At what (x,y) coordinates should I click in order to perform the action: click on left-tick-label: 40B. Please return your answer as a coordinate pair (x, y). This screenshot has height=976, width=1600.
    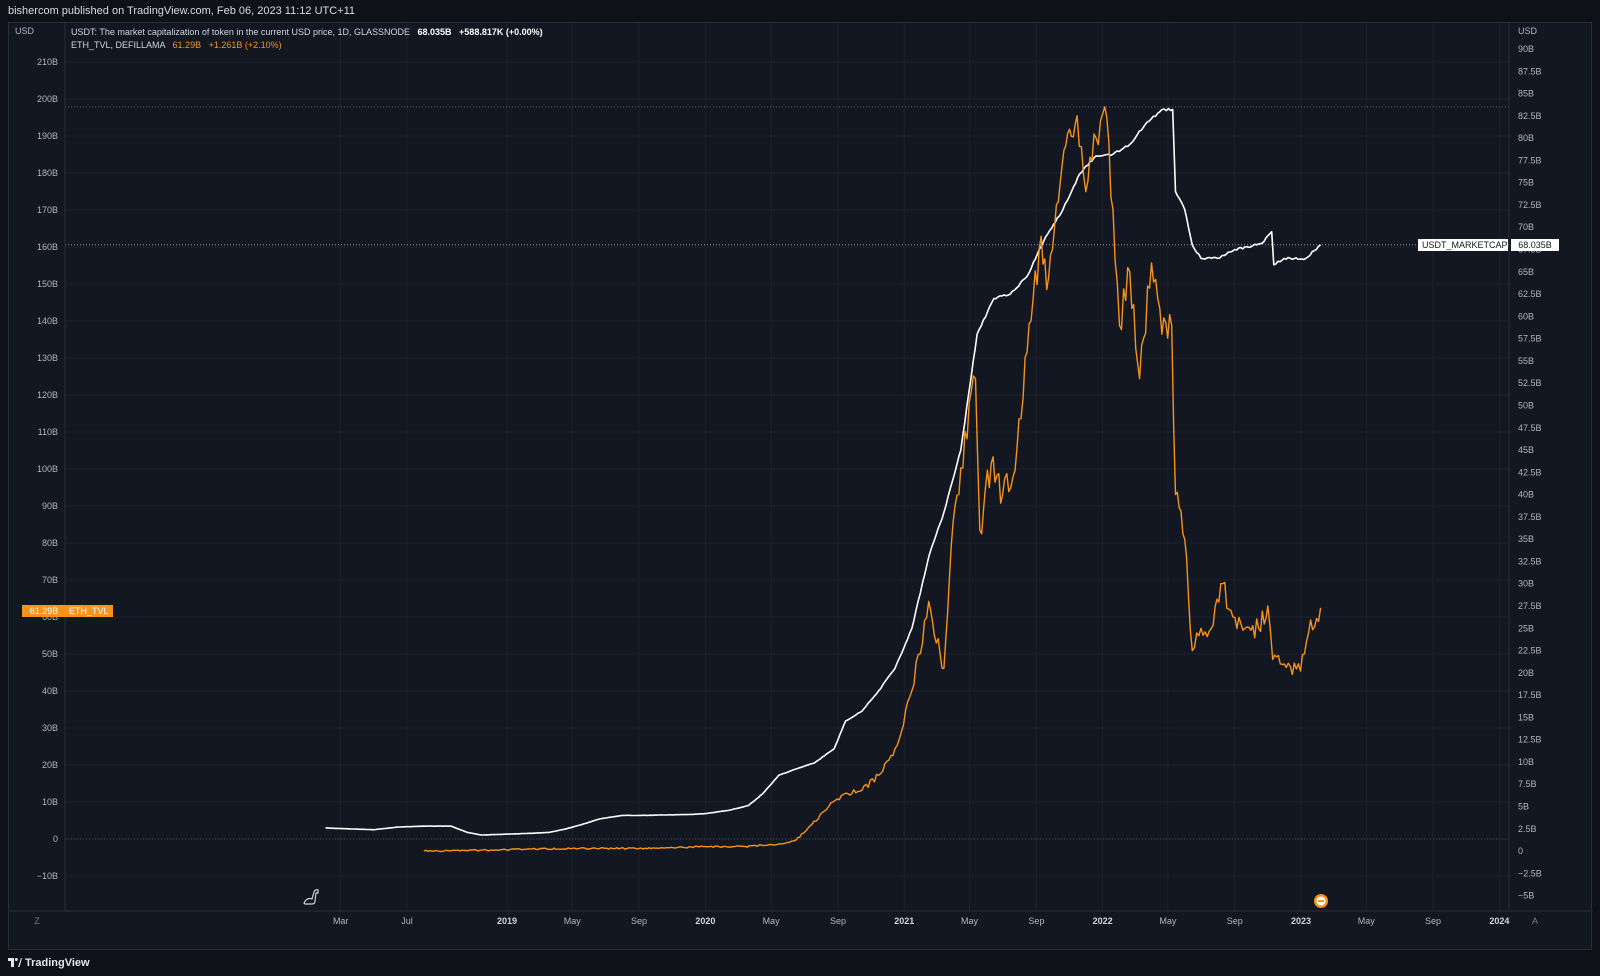
    Looking at the image, I should click on (50, 691).